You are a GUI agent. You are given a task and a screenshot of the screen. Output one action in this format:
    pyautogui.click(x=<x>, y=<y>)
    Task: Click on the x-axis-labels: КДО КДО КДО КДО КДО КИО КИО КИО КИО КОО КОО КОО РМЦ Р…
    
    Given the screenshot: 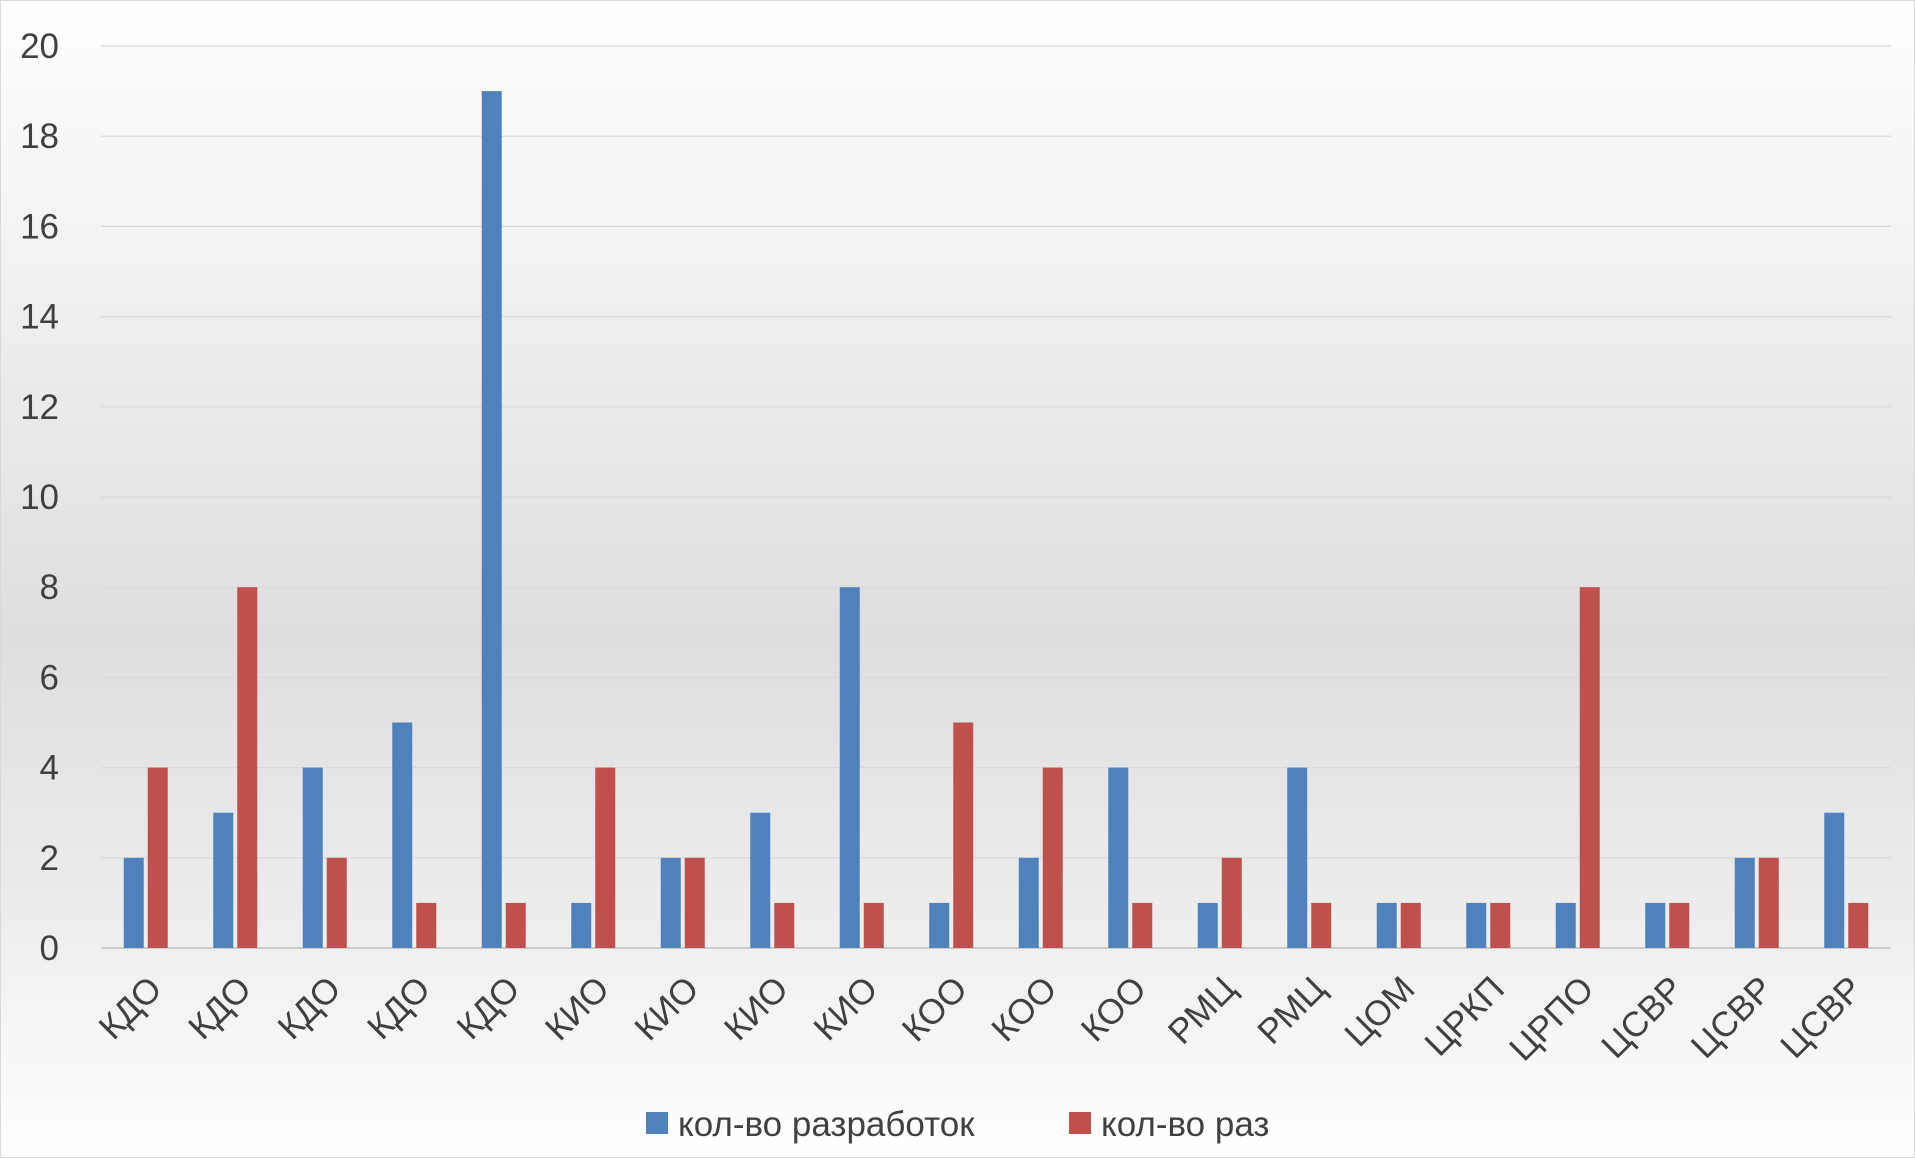 What is the action you would take?
    pyautogui.click(x=980, y=1019)
    